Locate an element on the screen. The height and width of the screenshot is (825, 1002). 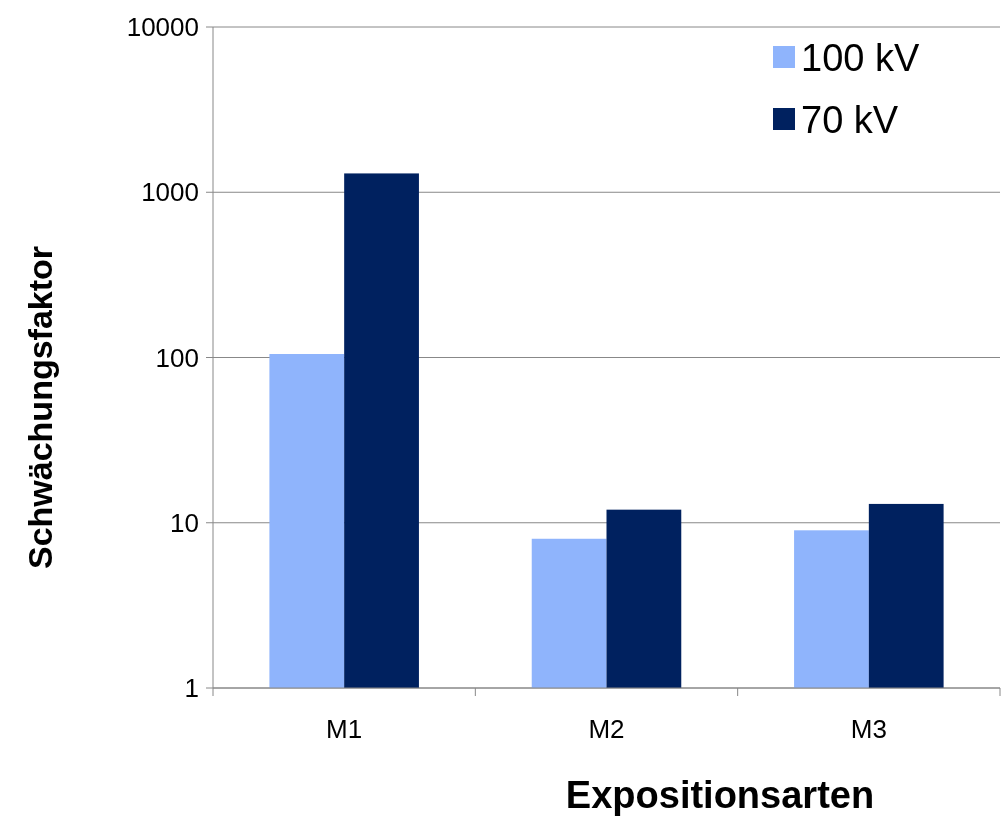
y-axis-title: Schwächungsfaktor is located at coordinates (40, 407).